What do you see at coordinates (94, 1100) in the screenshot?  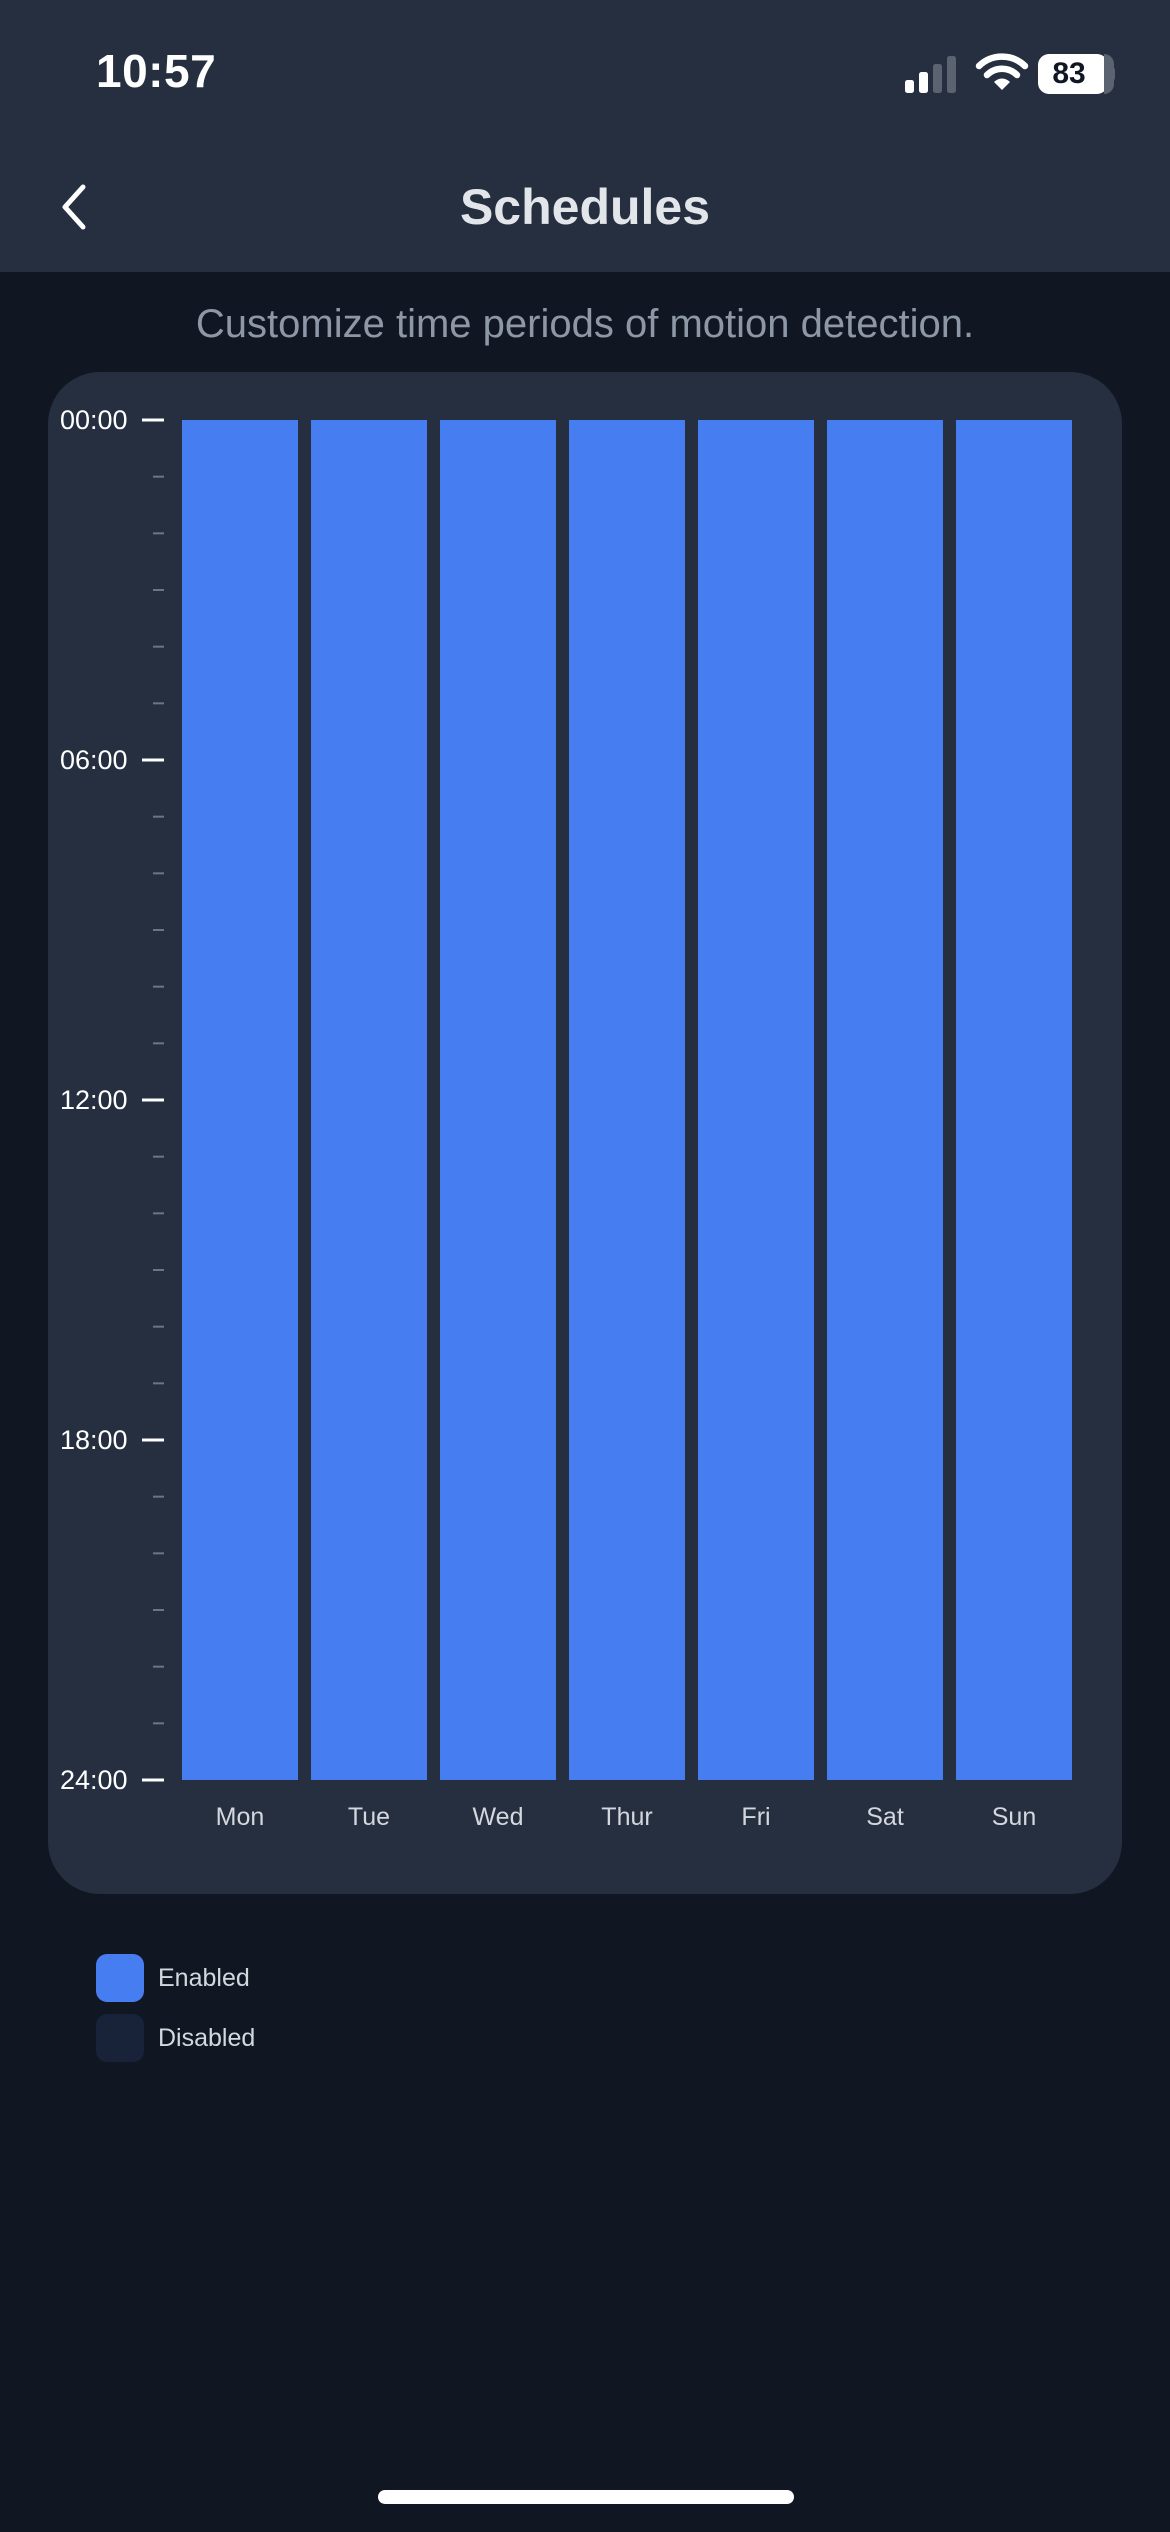 I see `y-tick-label: 12:00` at bounding box center [94, 1100].